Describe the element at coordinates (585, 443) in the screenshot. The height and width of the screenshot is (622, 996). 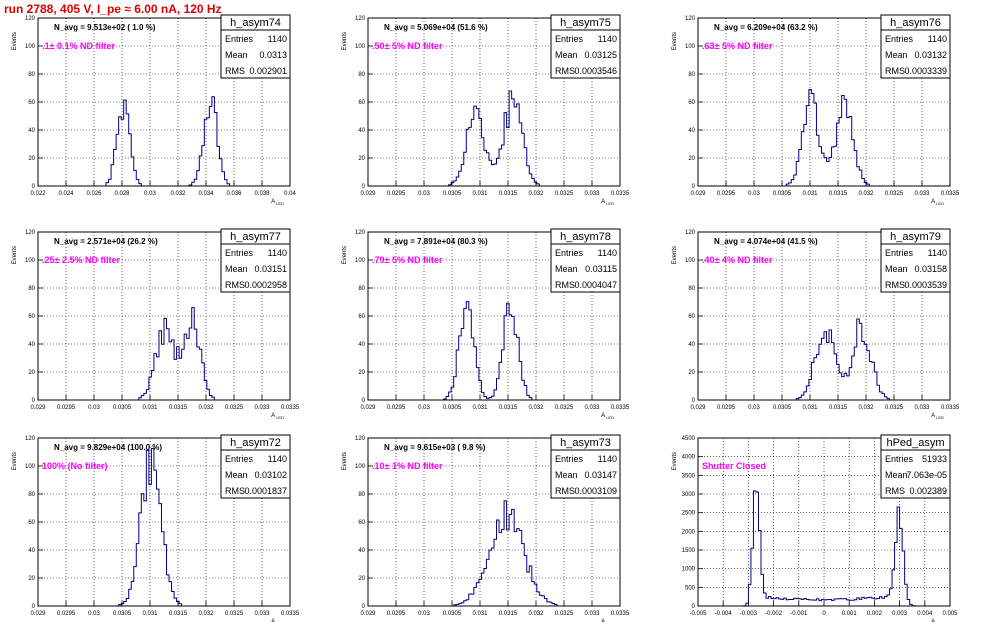
I see `histogram-name: h_asym73` at that location.